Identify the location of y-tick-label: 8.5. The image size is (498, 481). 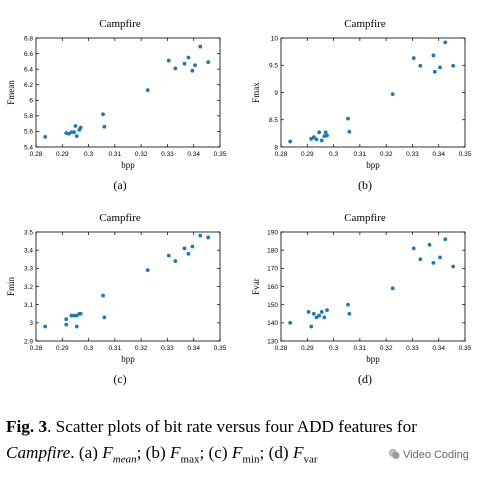
(273, 120).